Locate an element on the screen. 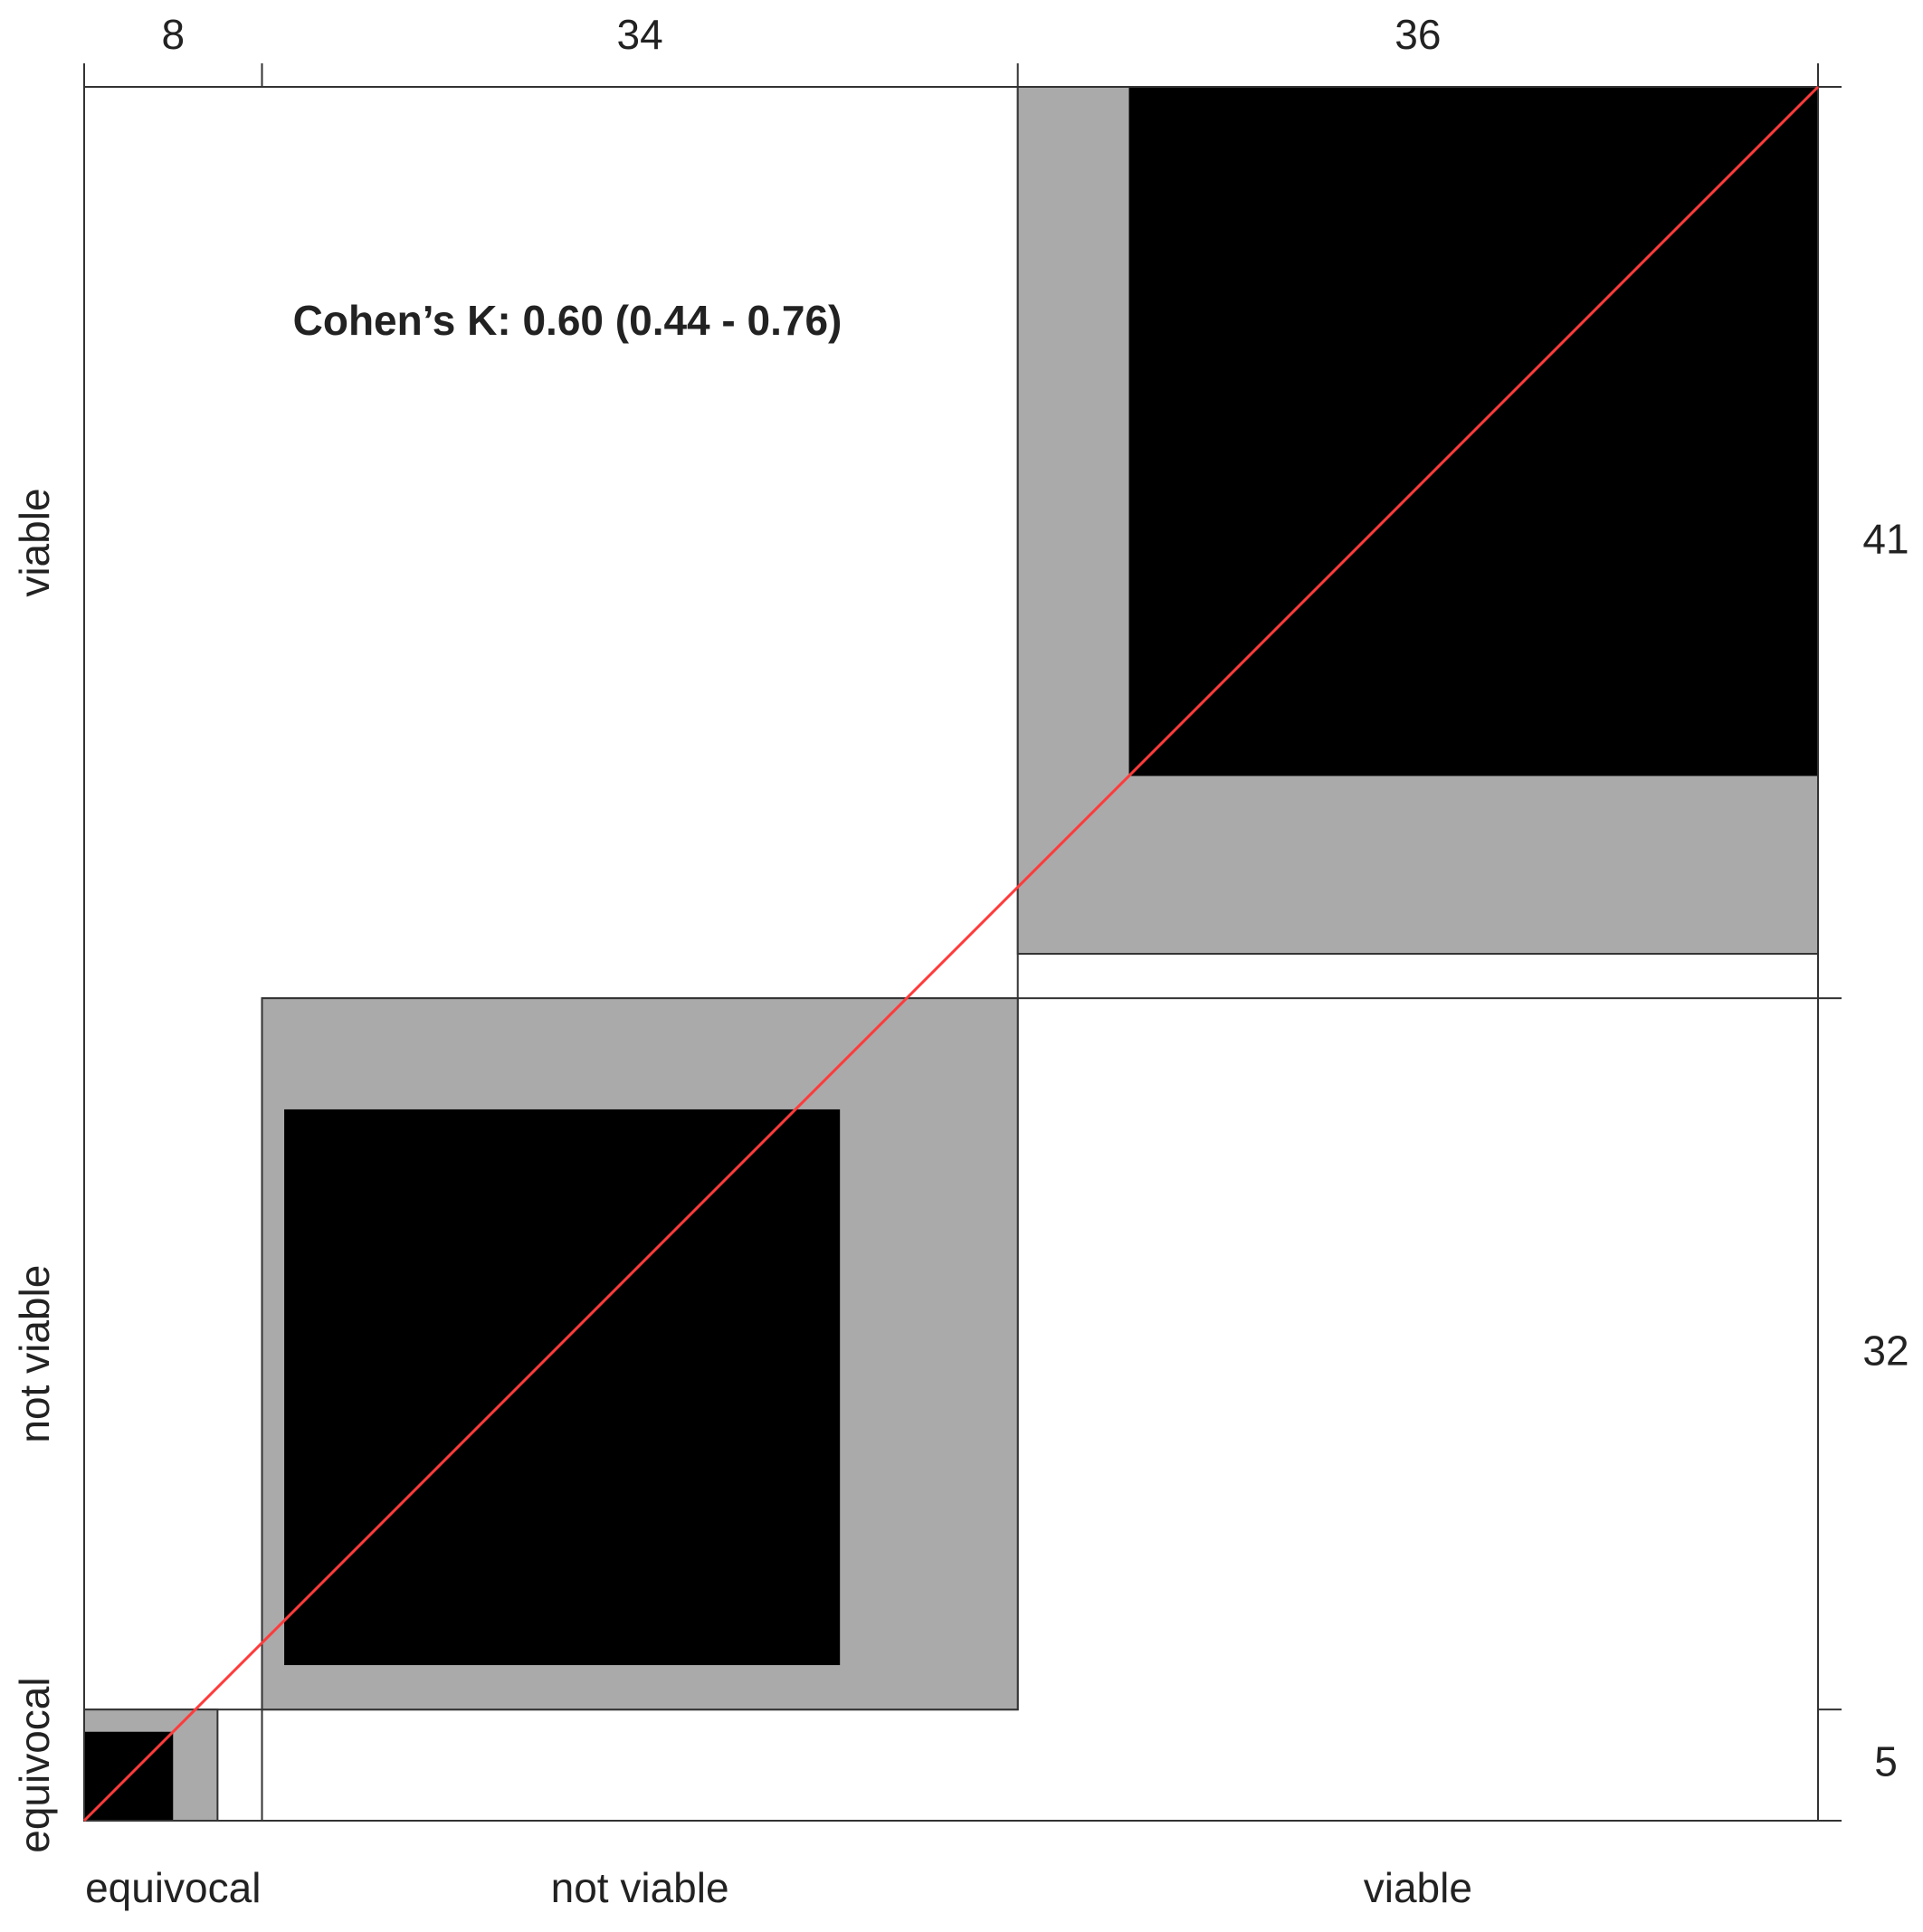 The image size is (1923, 1932). y-category-label: equivocal is located at coordinates (34, 1764).